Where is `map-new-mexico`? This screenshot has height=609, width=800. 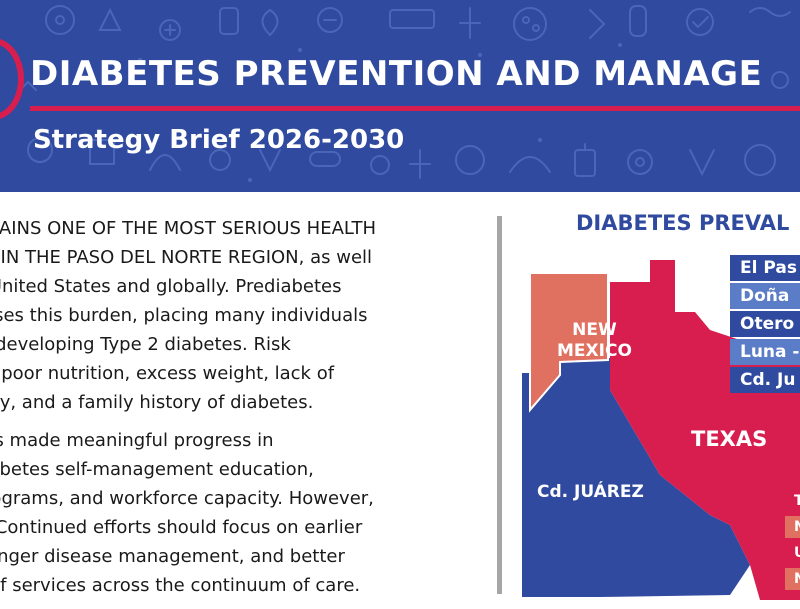
map-new-mexico is located at coordinates (569, 342).